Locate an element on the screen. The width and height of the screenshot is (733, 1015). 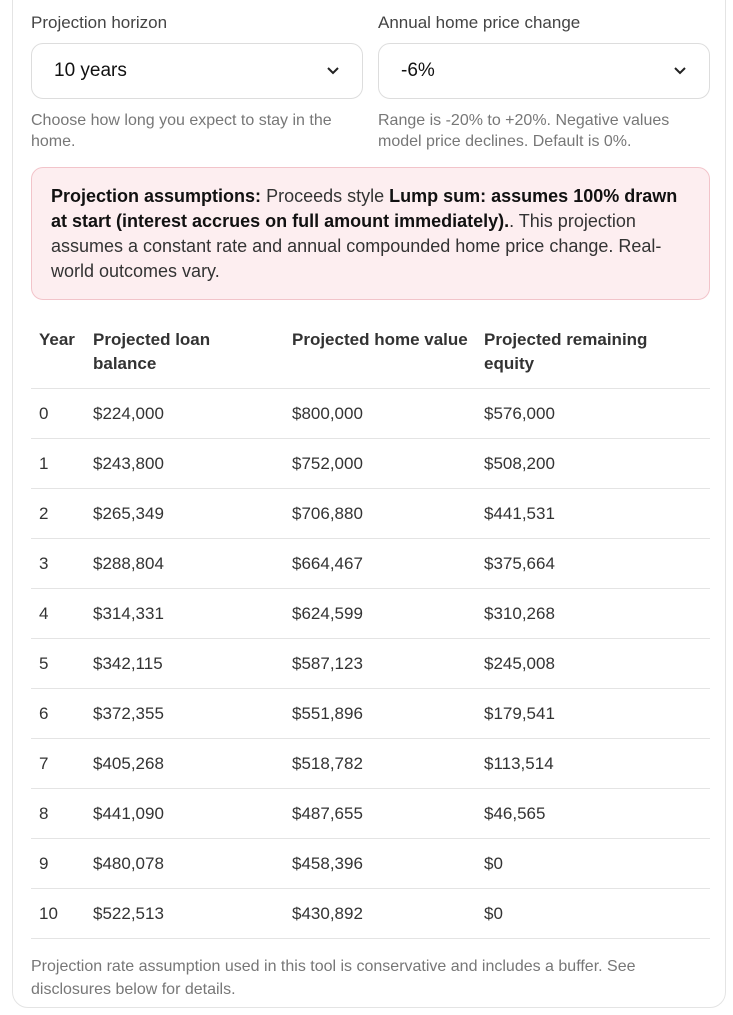
table-cell: $458,396 is located at coordinates (380, 863).